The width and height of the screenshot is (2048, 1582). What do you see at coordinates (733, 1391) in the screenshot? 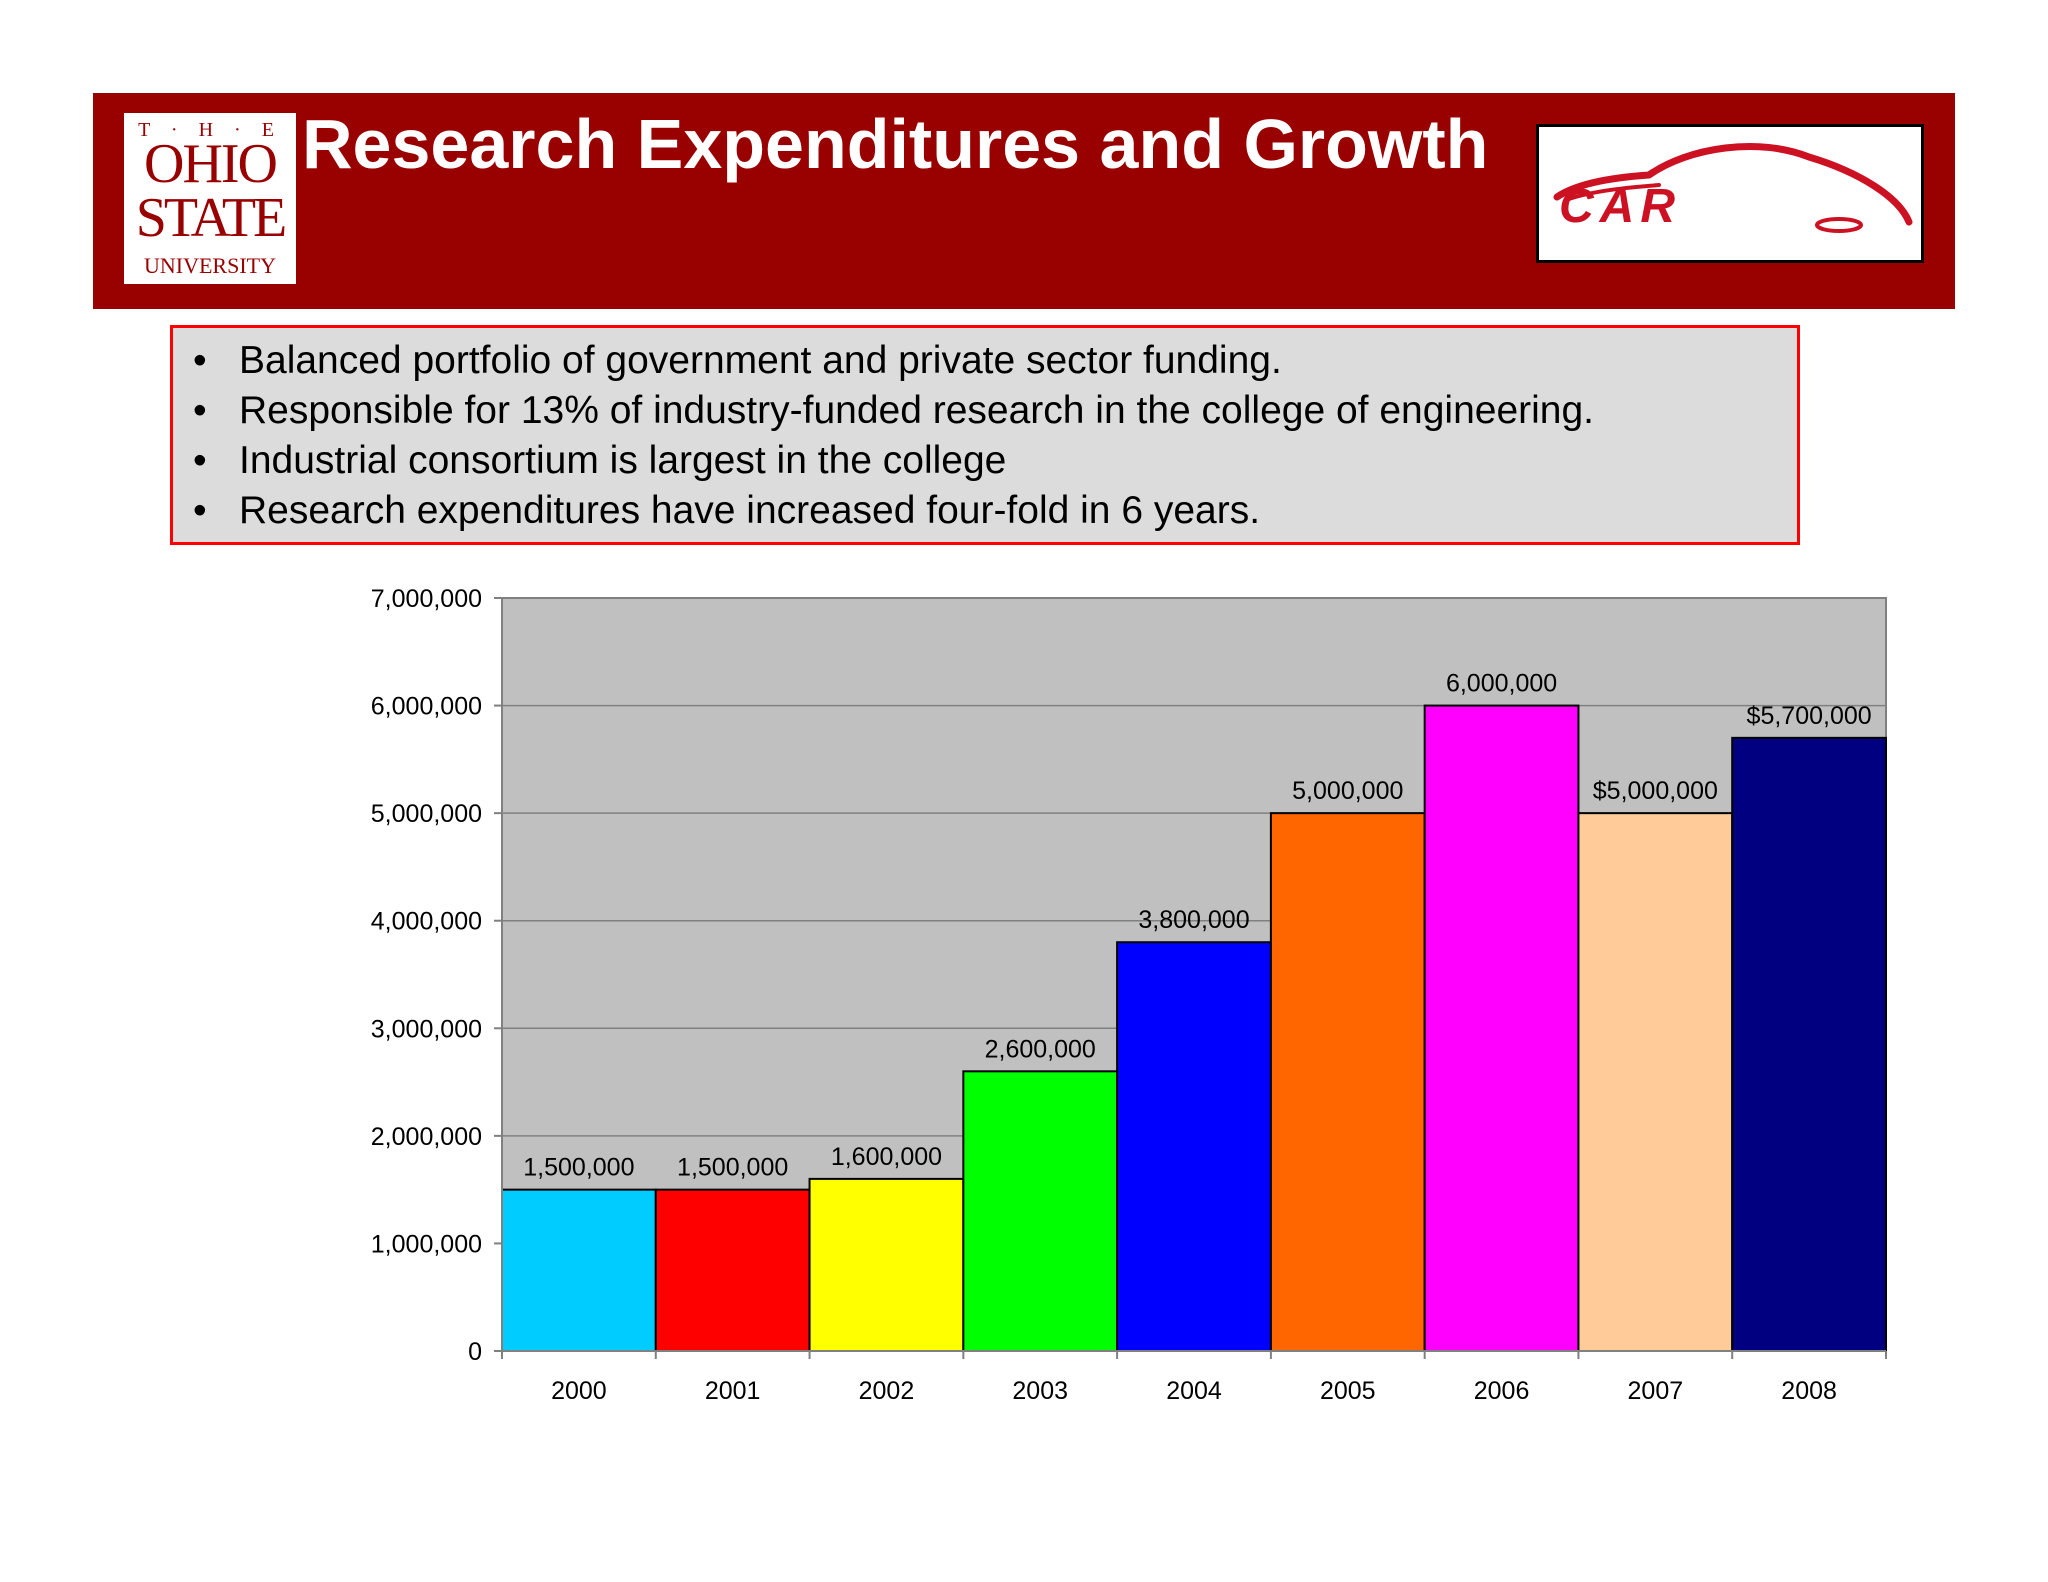
I see `x-tick-label: 2001` at bounding box center [733, 1391].